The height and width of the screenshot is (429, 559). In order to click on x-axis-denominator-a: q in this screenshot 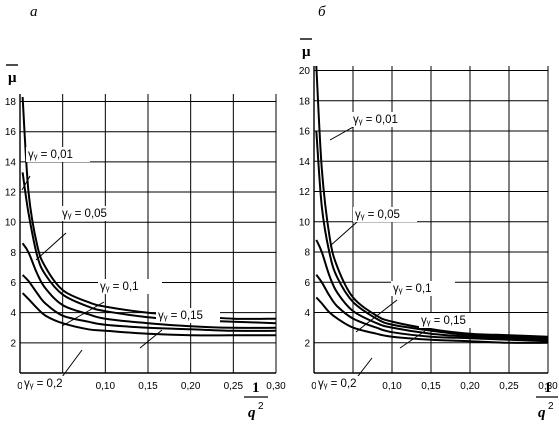, I will do `click(252, 413)`.